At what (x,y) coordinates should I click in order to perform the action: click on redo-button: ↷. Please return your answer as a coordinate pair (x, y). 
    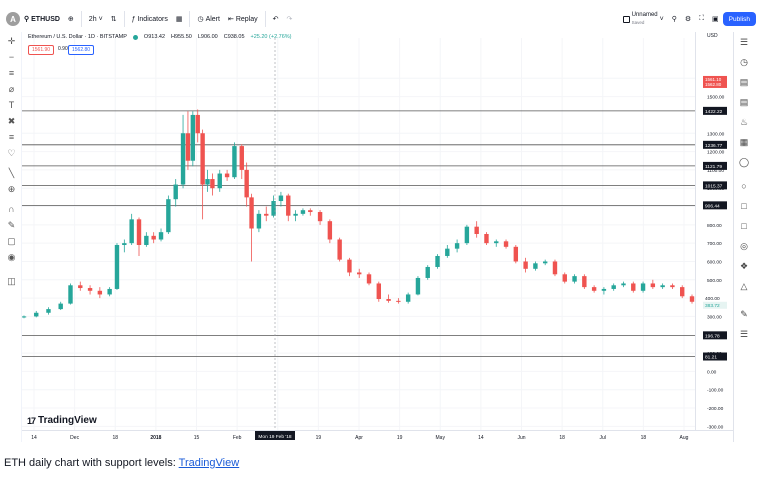
    Looking at the image, I should click on (290, 19).